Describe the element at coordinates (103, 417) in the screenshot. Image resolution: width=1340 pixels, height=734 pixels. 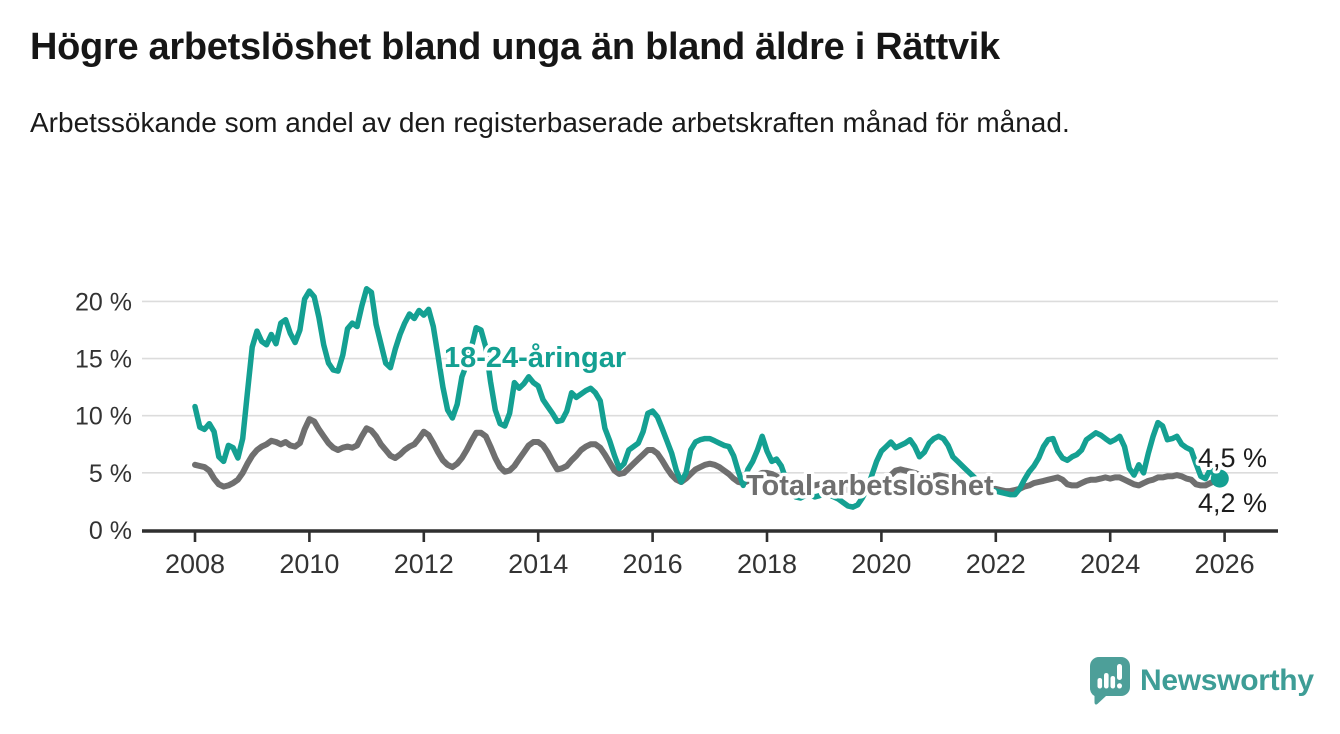
I see `y-axis-label: 10 %` at that location.